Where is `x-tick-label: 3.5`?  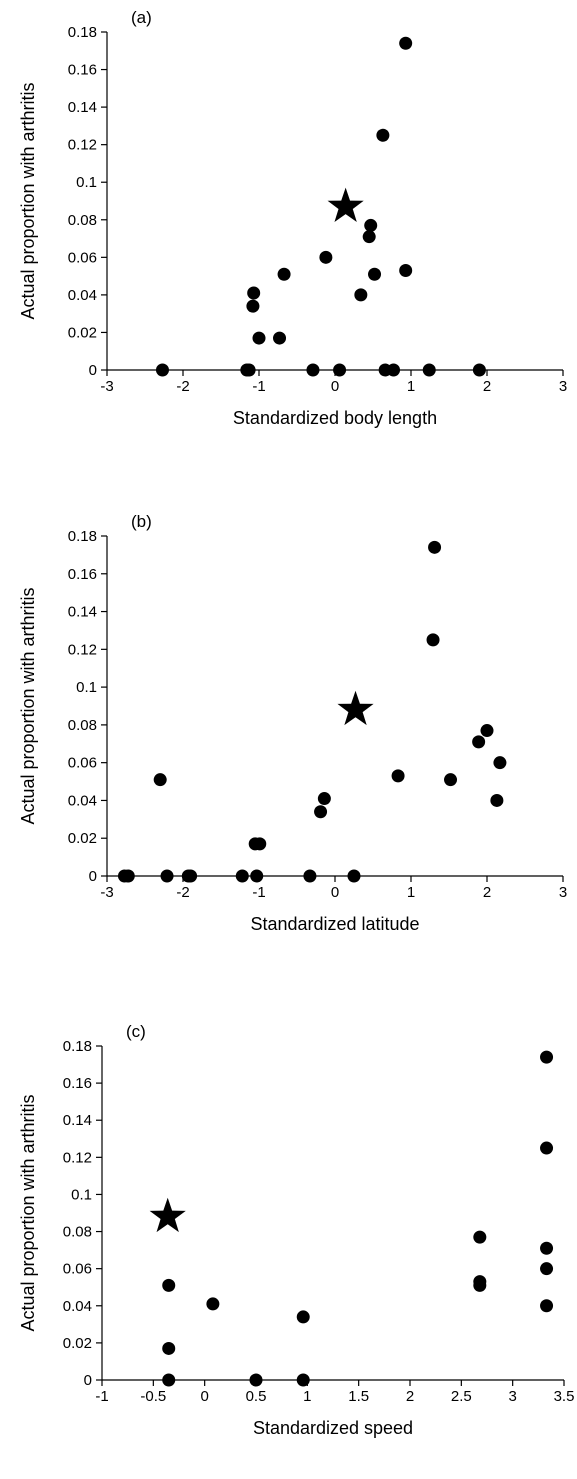
x-tick-label: 3.5 is located at coordinates (564, 1396).